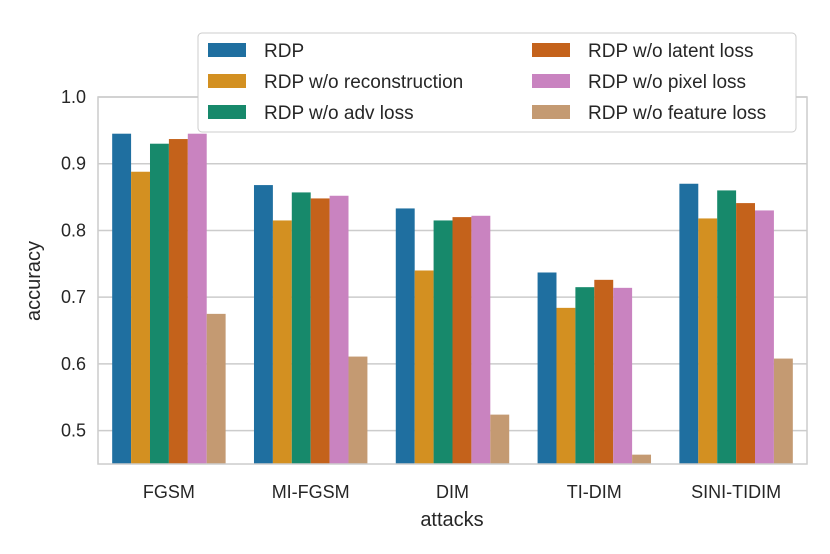  Describe the element at coordinates (73, 264) in the screenshot. I see `y-tick-labels: 0.5 0.6 0.7 0.8 0.9 1.0` at that location.